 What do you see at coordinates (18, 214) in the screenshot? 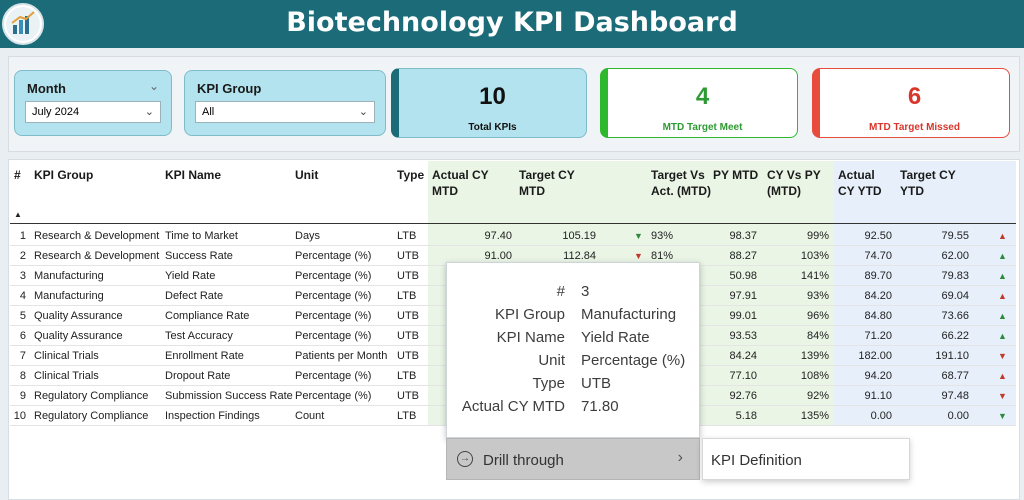
I see `sort-ascending-icon: ▲` at bounding box center [18, 214].